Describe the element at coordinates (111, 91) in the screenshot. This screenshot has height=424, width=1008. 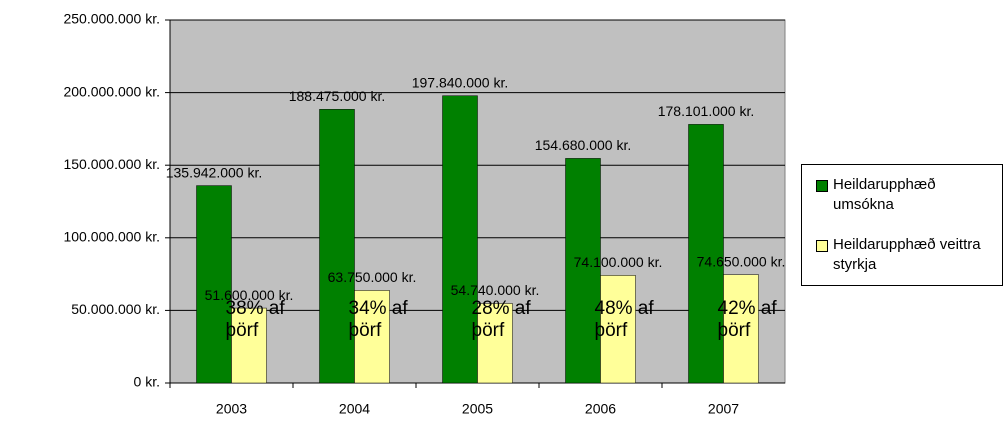
I see `y-tick-label: 200.000.000 kr.` at that location.